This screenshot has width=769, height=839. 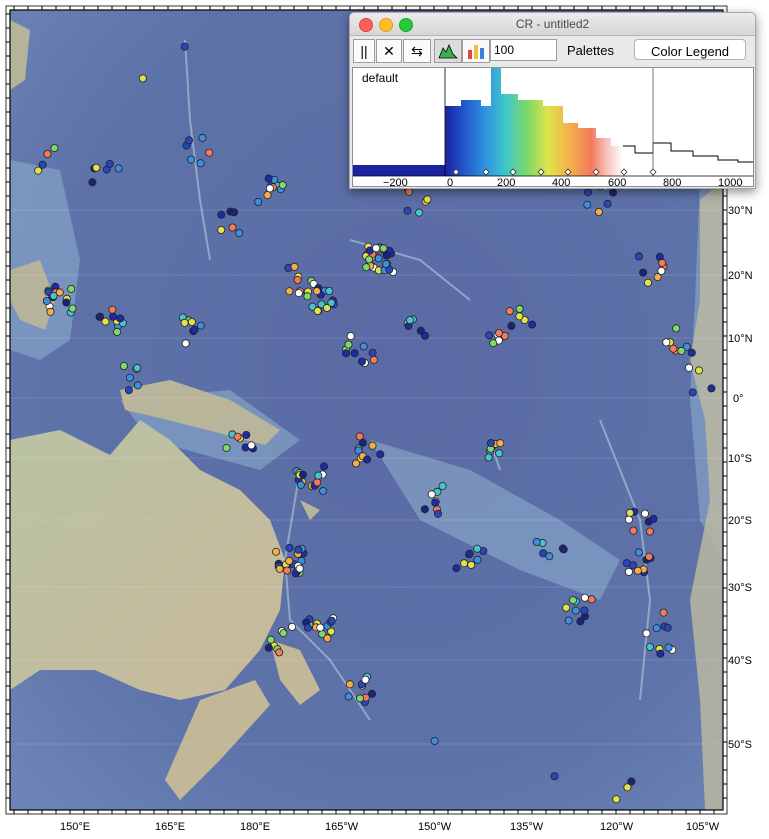 What do you see at coordinates (688, 152) in the screenshot?
I see `histogram-outline` at bounding box center [688, 152].